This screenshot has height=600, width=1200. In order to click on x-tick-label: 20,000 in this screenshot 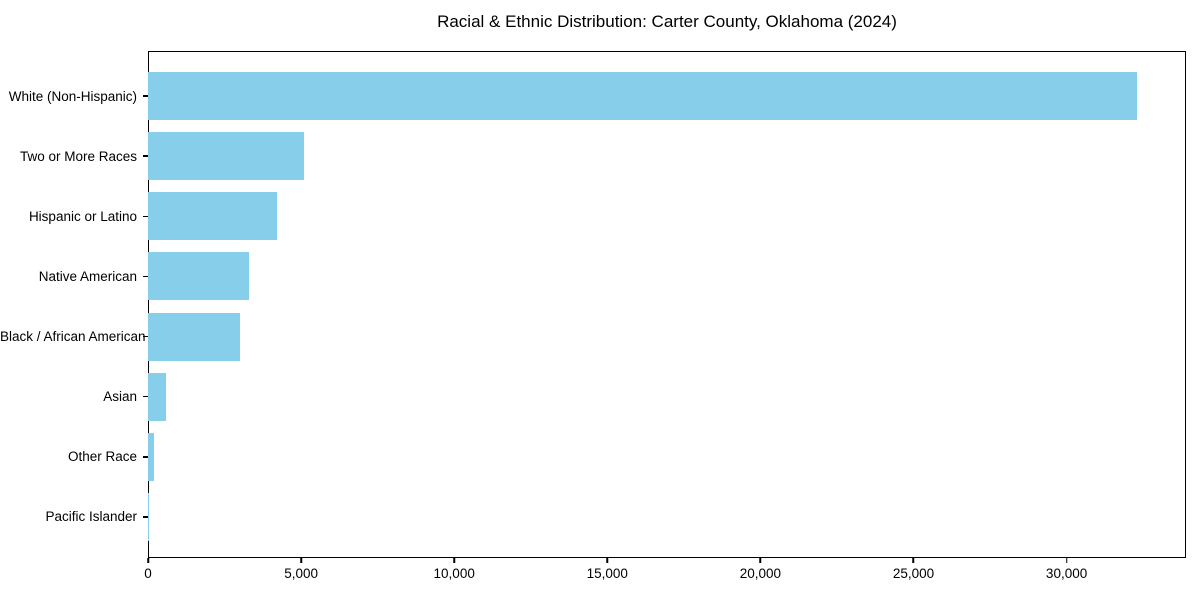, I will do `click(760, 573)`.